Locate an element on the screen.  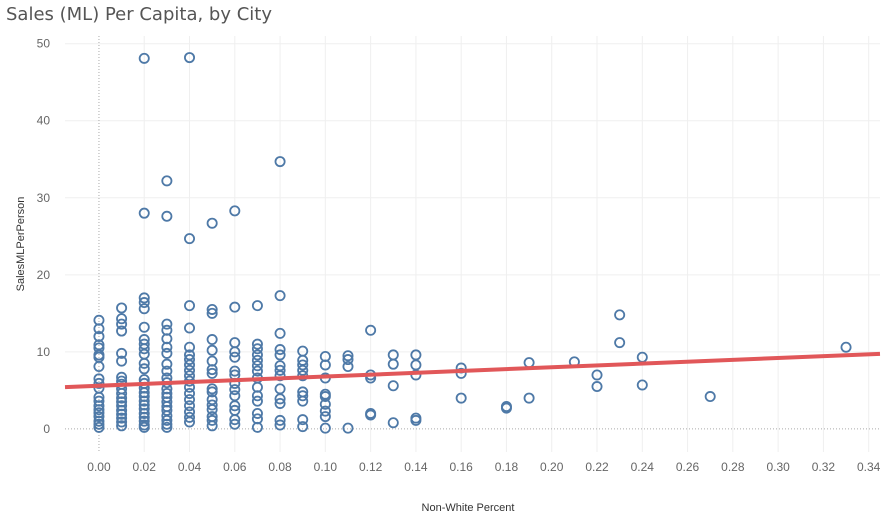
x-tick-label: 0.12 is located at coordinates (371, 467).